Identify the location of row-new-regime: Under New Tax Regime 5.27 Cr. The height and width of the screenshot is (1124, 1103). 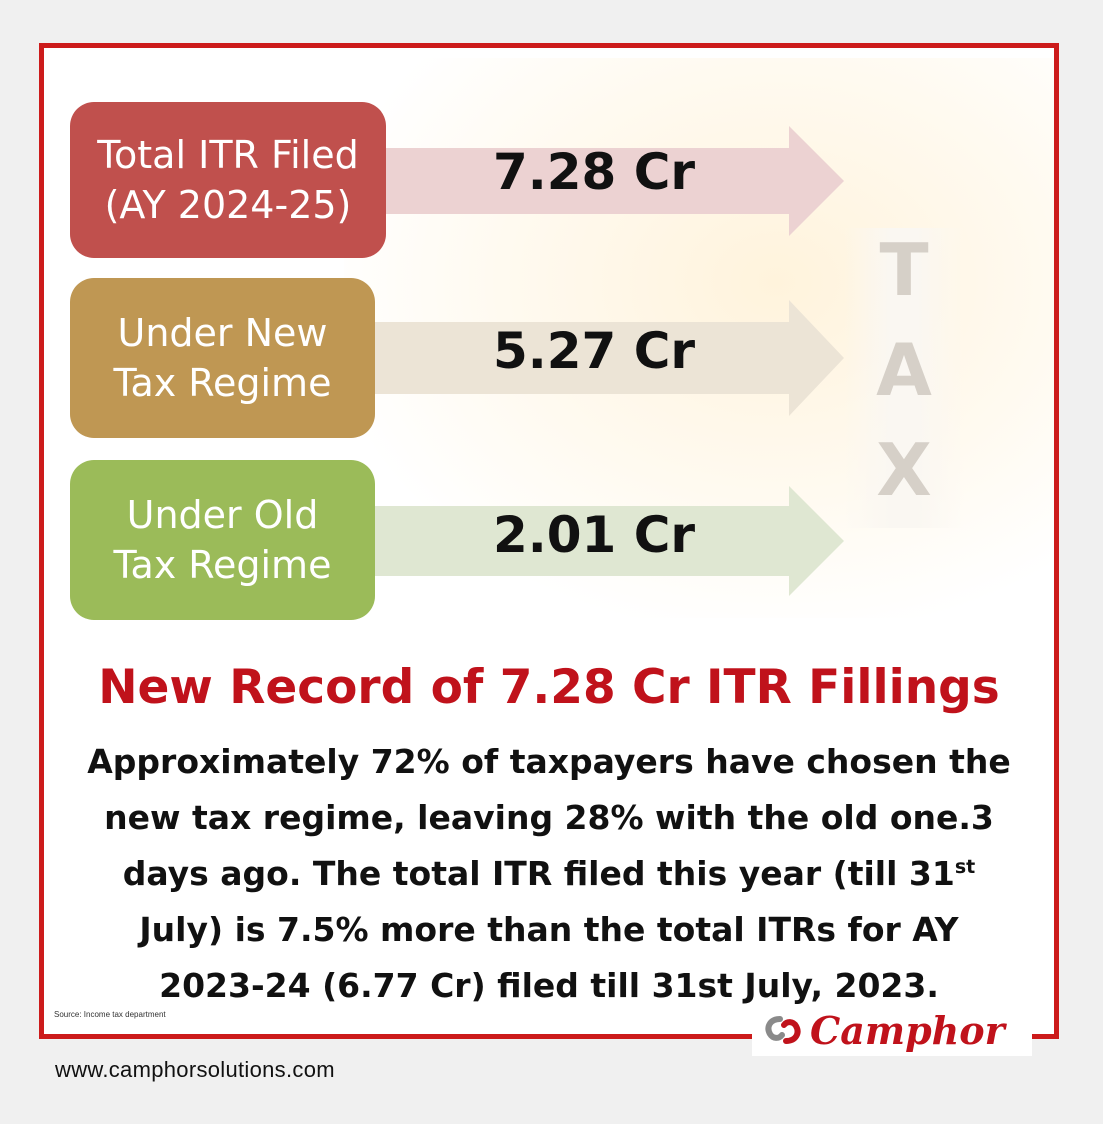
(549, 358).